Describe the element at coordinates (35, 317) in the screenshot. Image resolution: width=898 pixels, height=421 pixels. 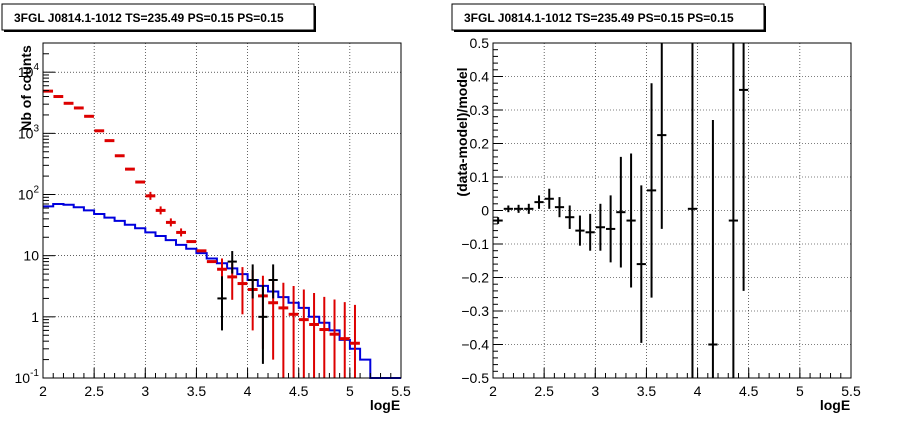
I see `left-y-tick-label: 1` at that location.